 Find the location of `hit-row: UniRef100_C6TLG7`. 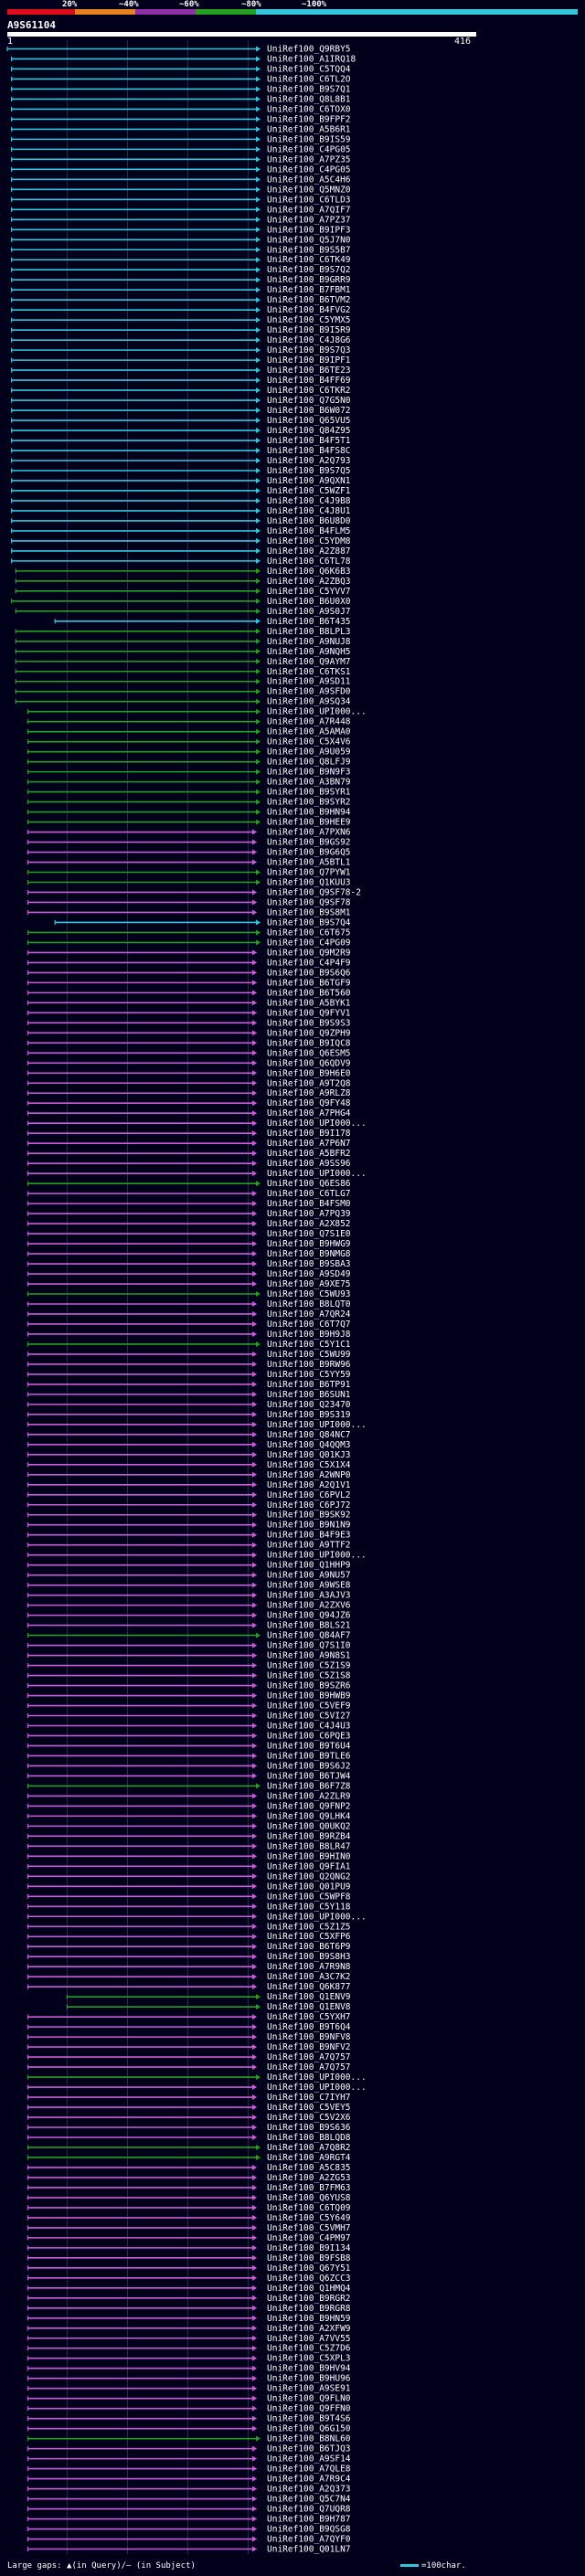

hit-row: UniRef100_C6TLG7 is located at coordinates (189, 1194).